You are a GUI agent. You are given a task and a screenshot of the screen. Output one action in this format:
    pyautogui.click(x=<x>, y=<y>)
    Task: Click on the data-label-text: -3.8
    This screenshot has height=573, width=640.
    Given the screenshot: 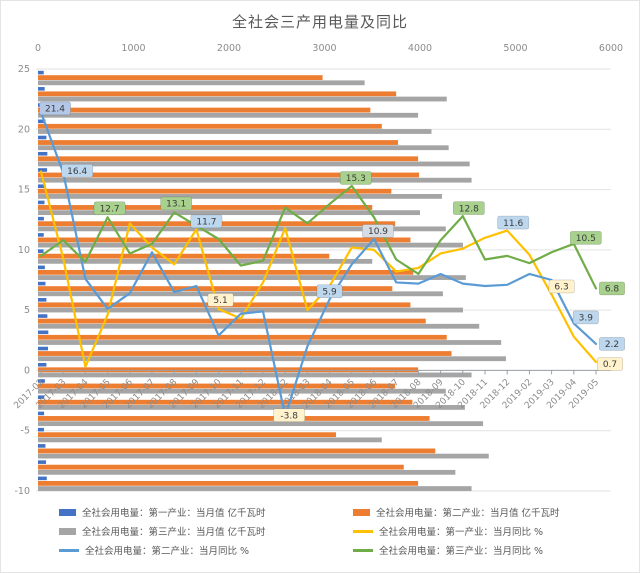 What is the action you would take?
    pyautogui.click(x=289, y=416)
    